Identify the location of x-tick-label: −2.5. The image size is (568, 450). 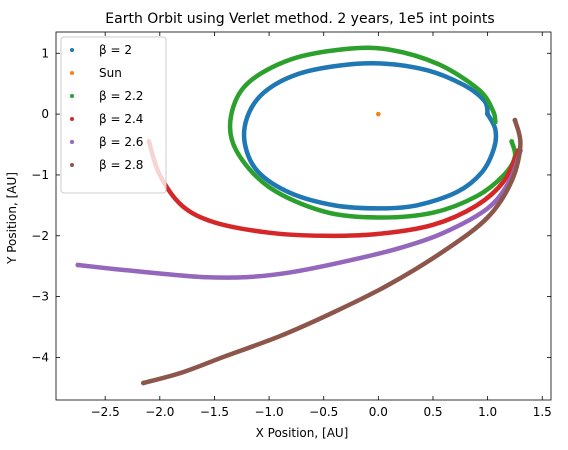
(105, 412).